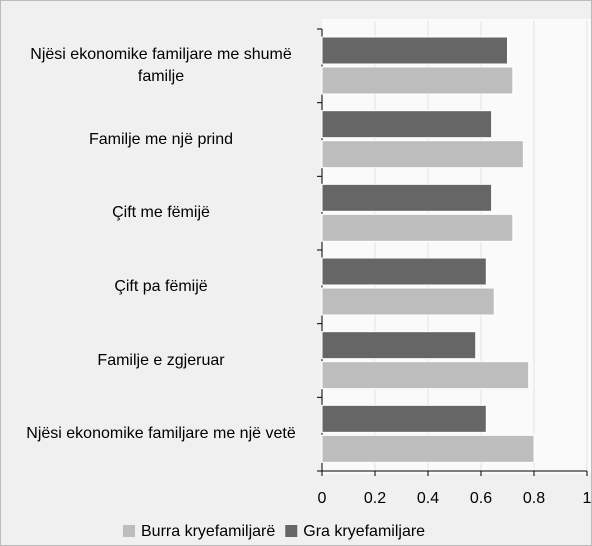 The image size is (592, 546). Describe the element at coordinates (161, 434) in the screenshot. I see `y-tick-label: Njësi ekonomike familjare me një vetë` at that location.